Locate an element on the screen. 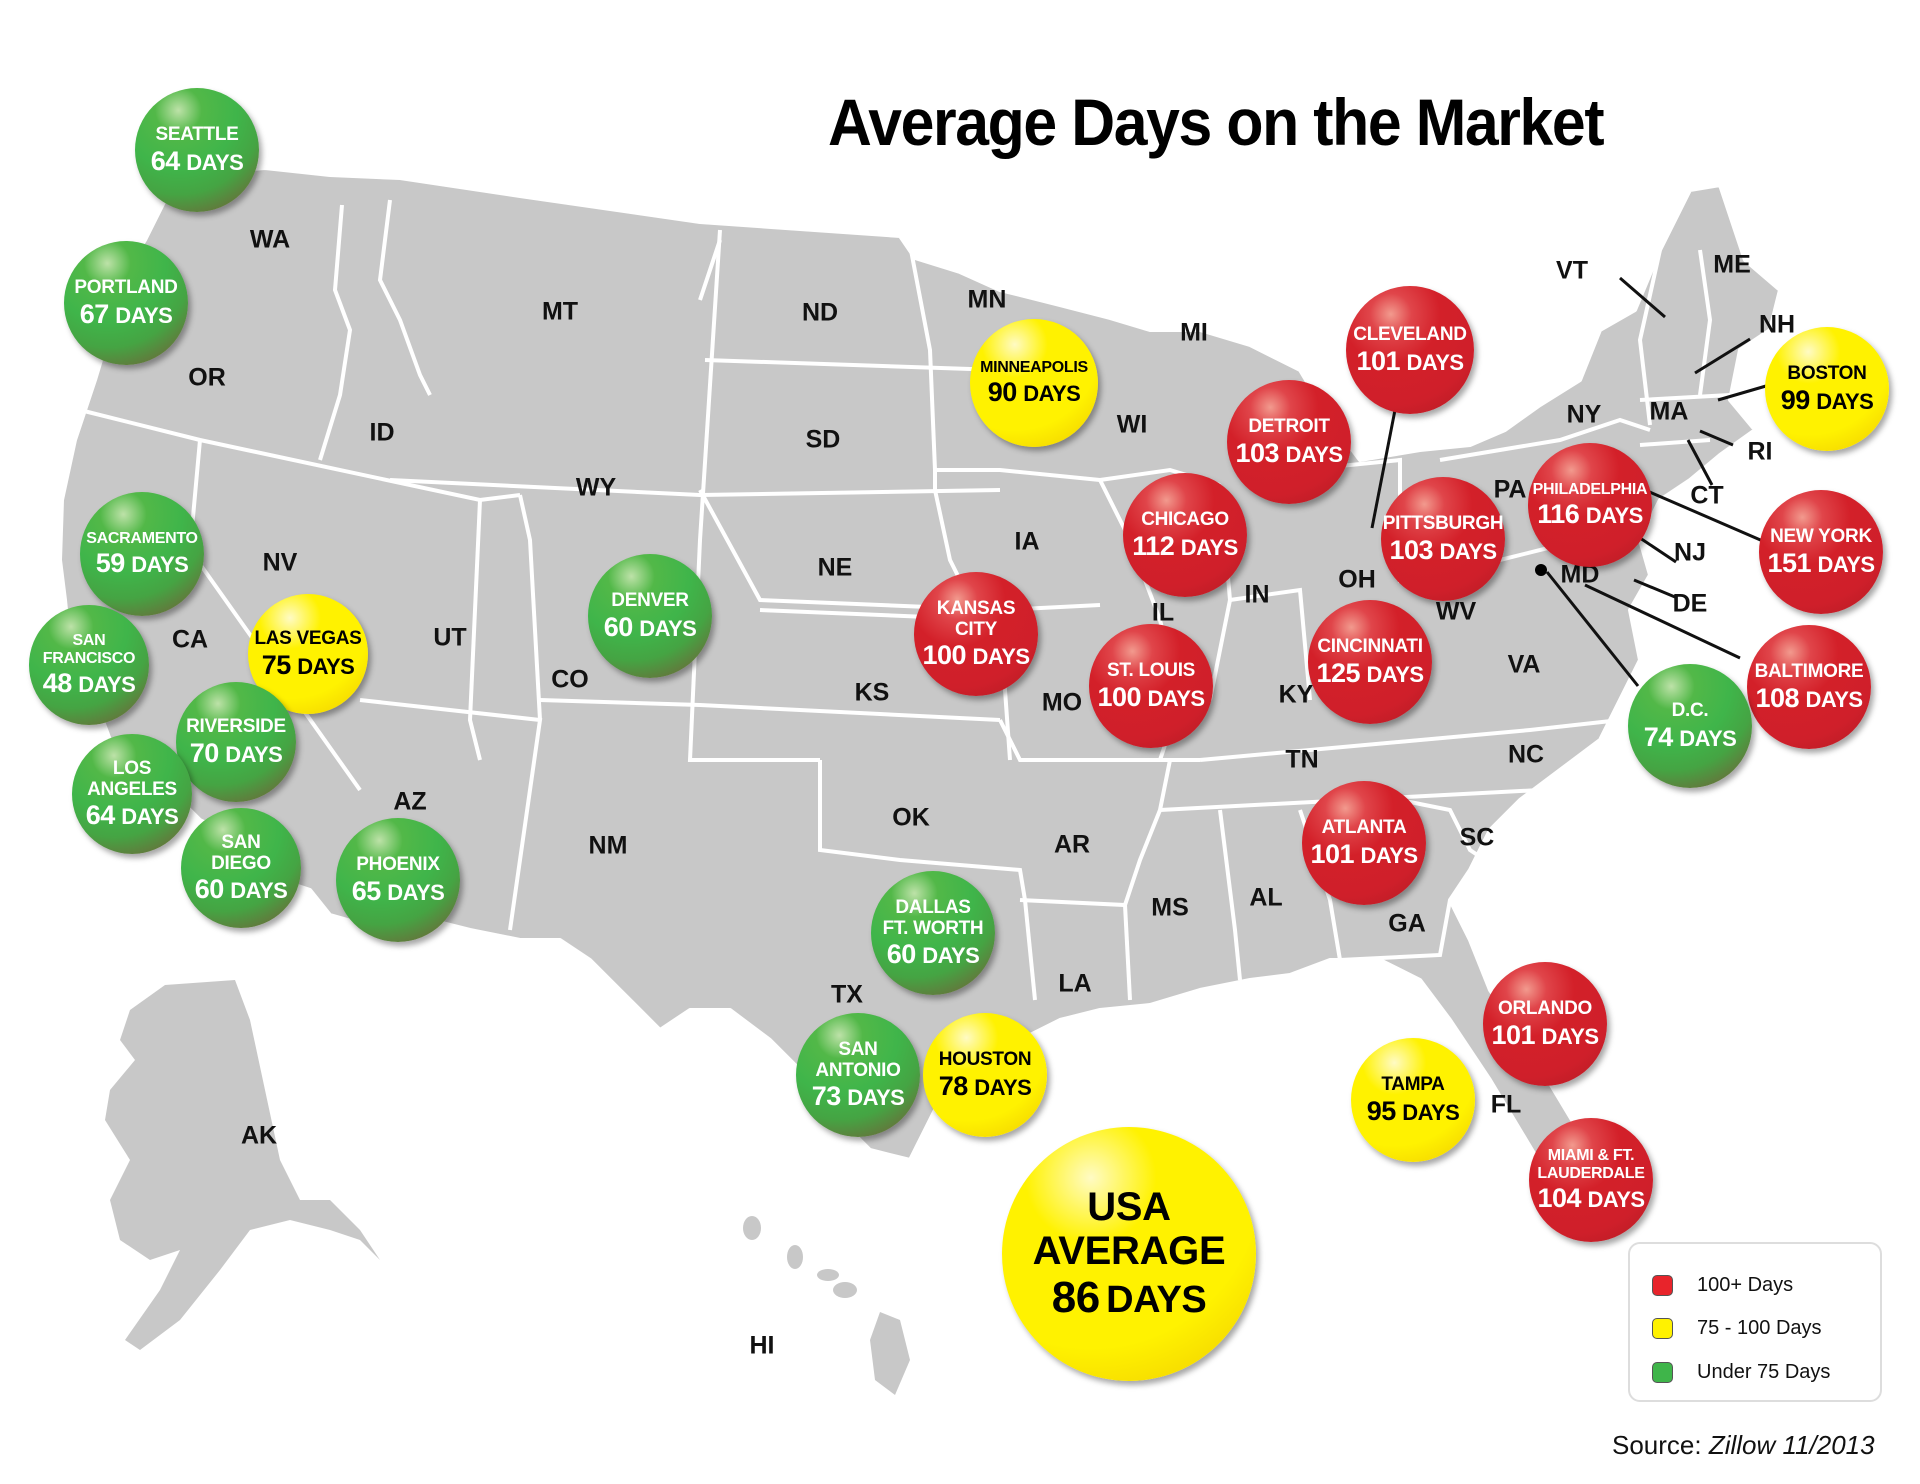 The width and height of the screenshot is (1920, 1484). legend: 100+ Days 75 - 100 Days Under 75 Days is located at coordinates (1755, 1322).